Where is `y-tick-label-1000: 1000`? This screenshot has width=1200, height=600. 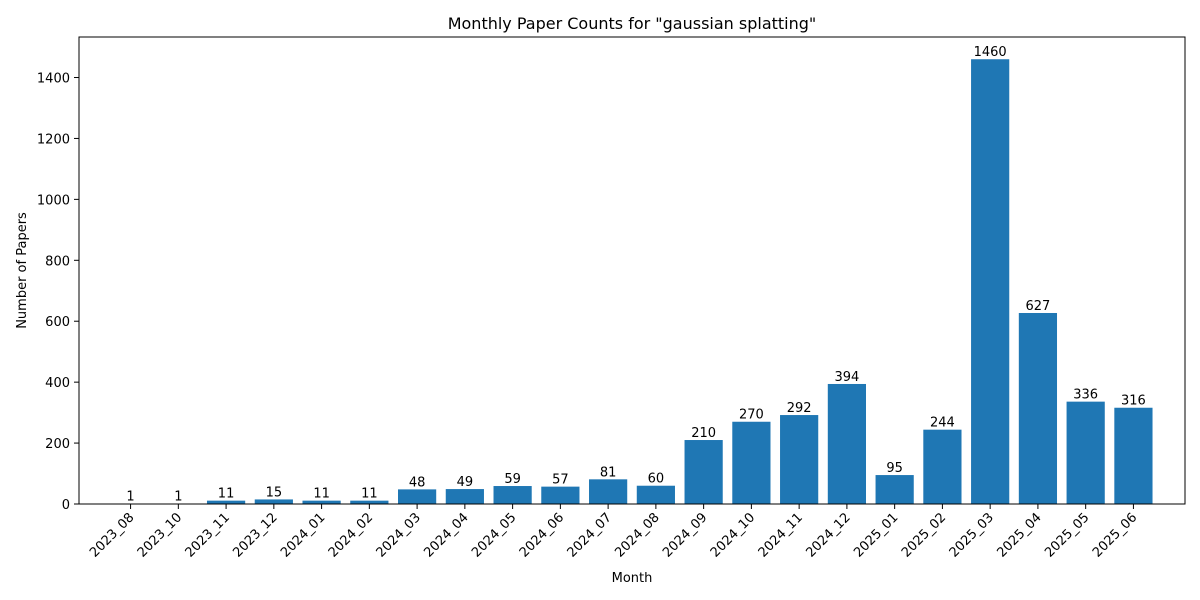 y-tick-label-1000: 1000 is located at coordinates (53, 200).